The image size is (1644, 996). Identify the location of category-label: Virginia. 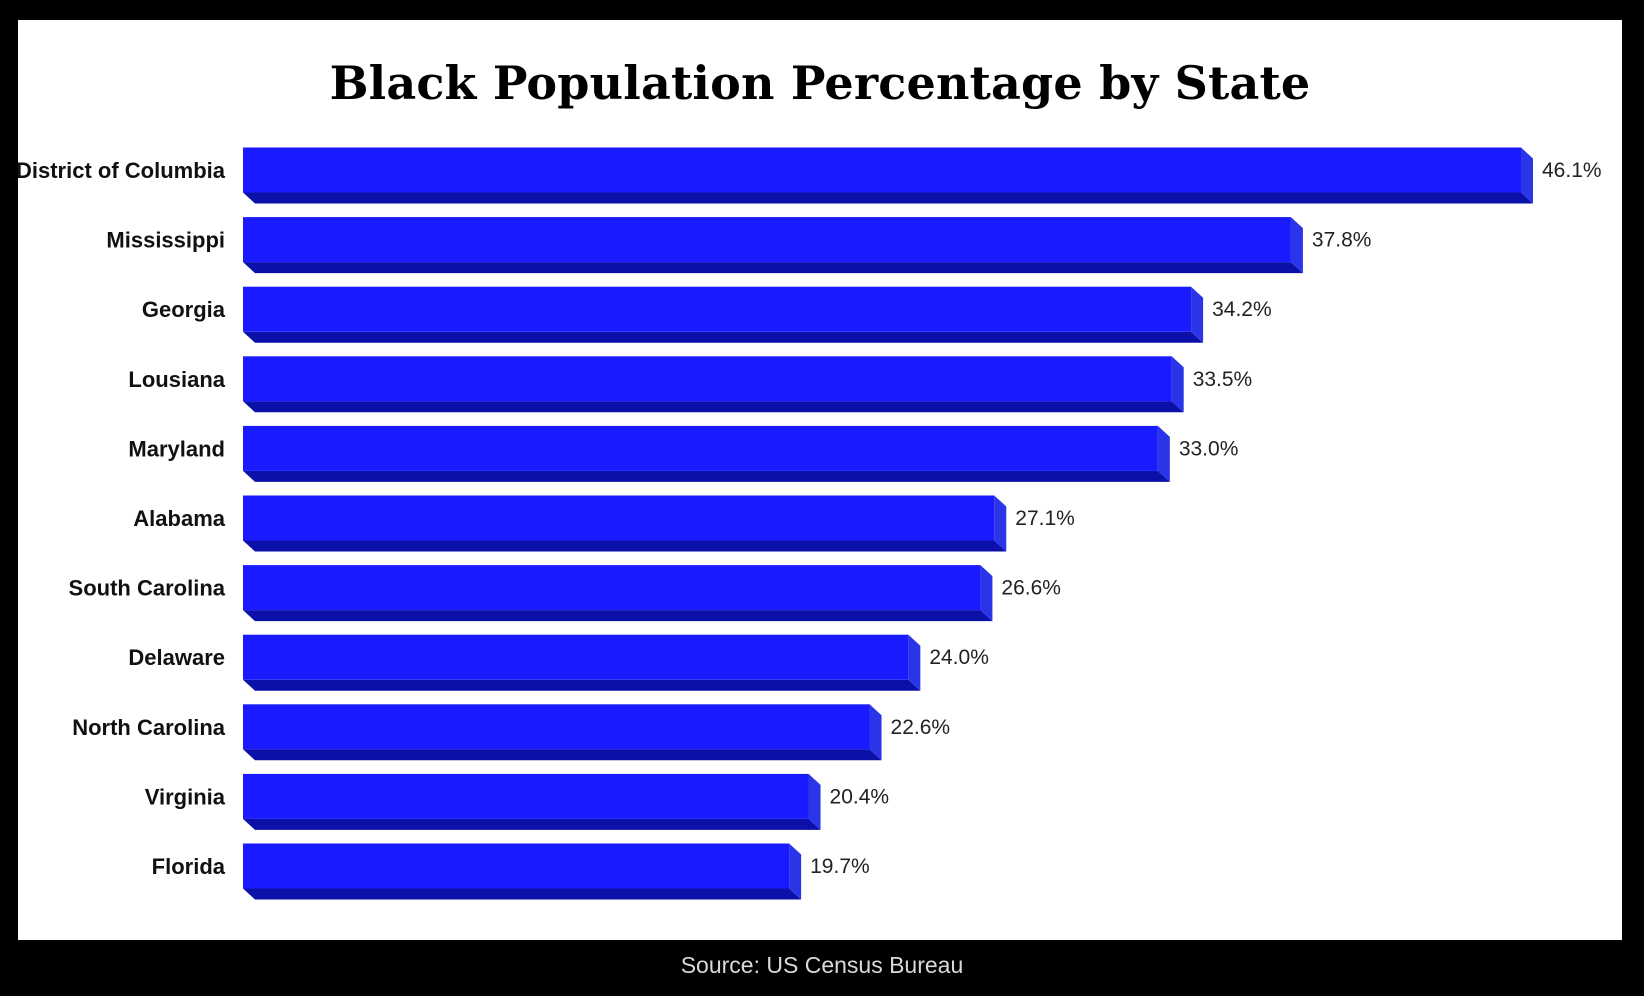
(185, 796).